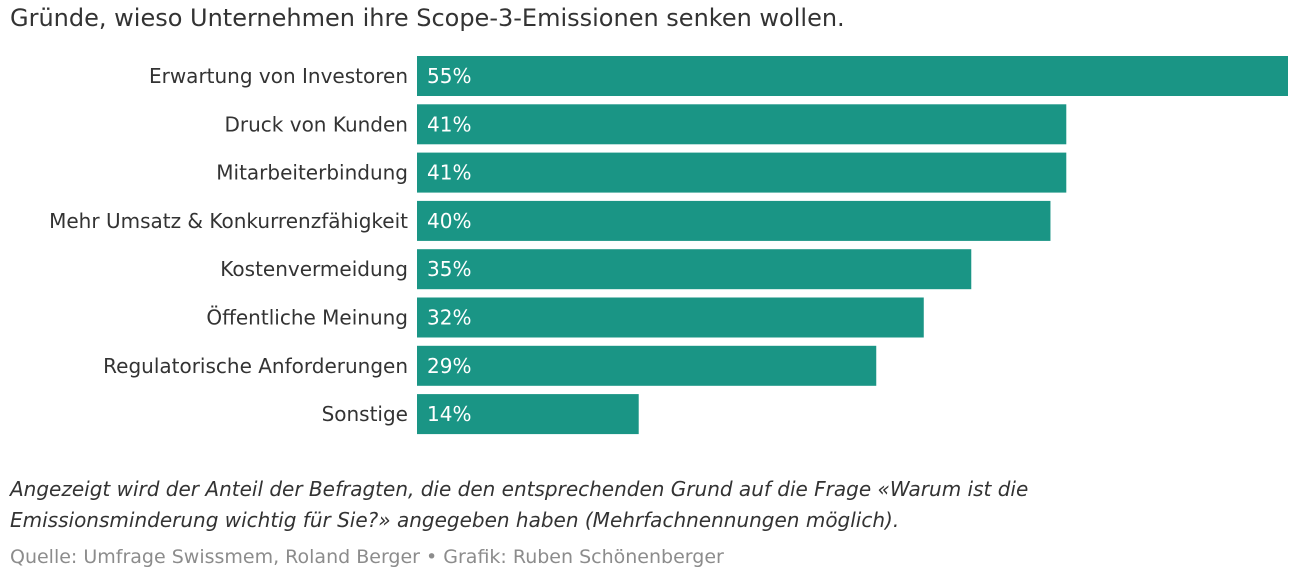 This screenshot has width=1314, height=588. I want to click on category-label: Öffentliche Meinung, so click(307, 318).